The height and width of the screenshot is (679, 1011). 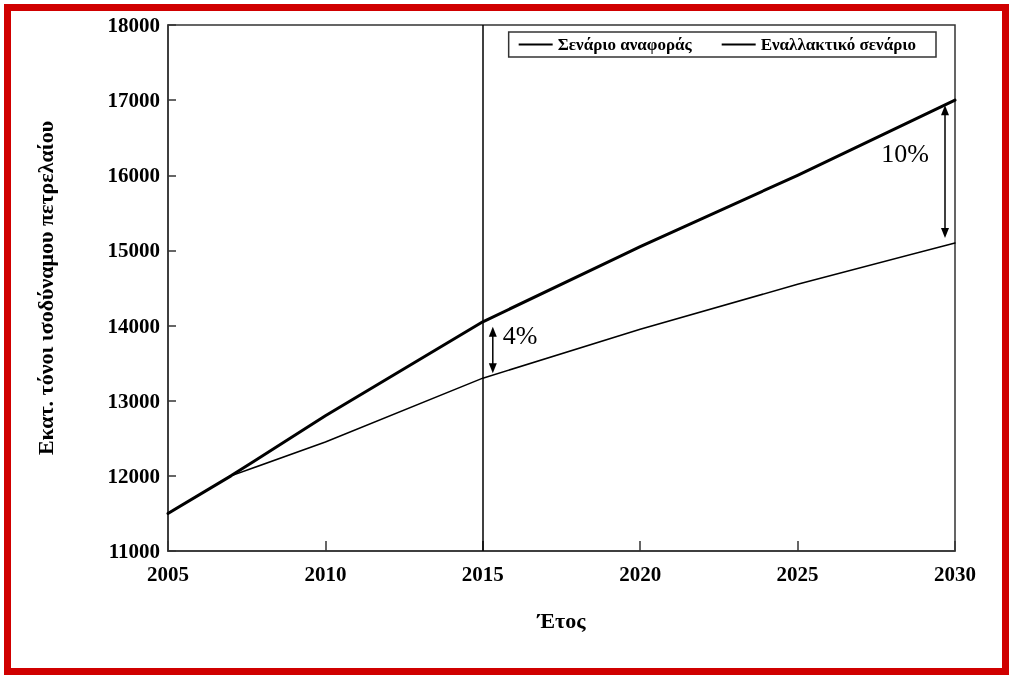 What do you see at coordinates (134, 551) in the screenshot?
I see `y-tick-label: 11000` at bounding box center [134, 551].